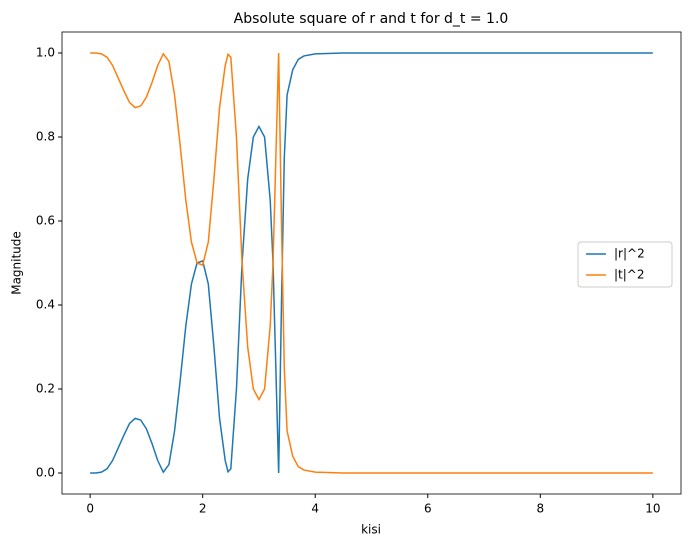 The image size is (691, 547). What do you see at coordinates (315, 509) in the screenshot?
I see `x-tick-label: 4` at bounding box center [315, 509].